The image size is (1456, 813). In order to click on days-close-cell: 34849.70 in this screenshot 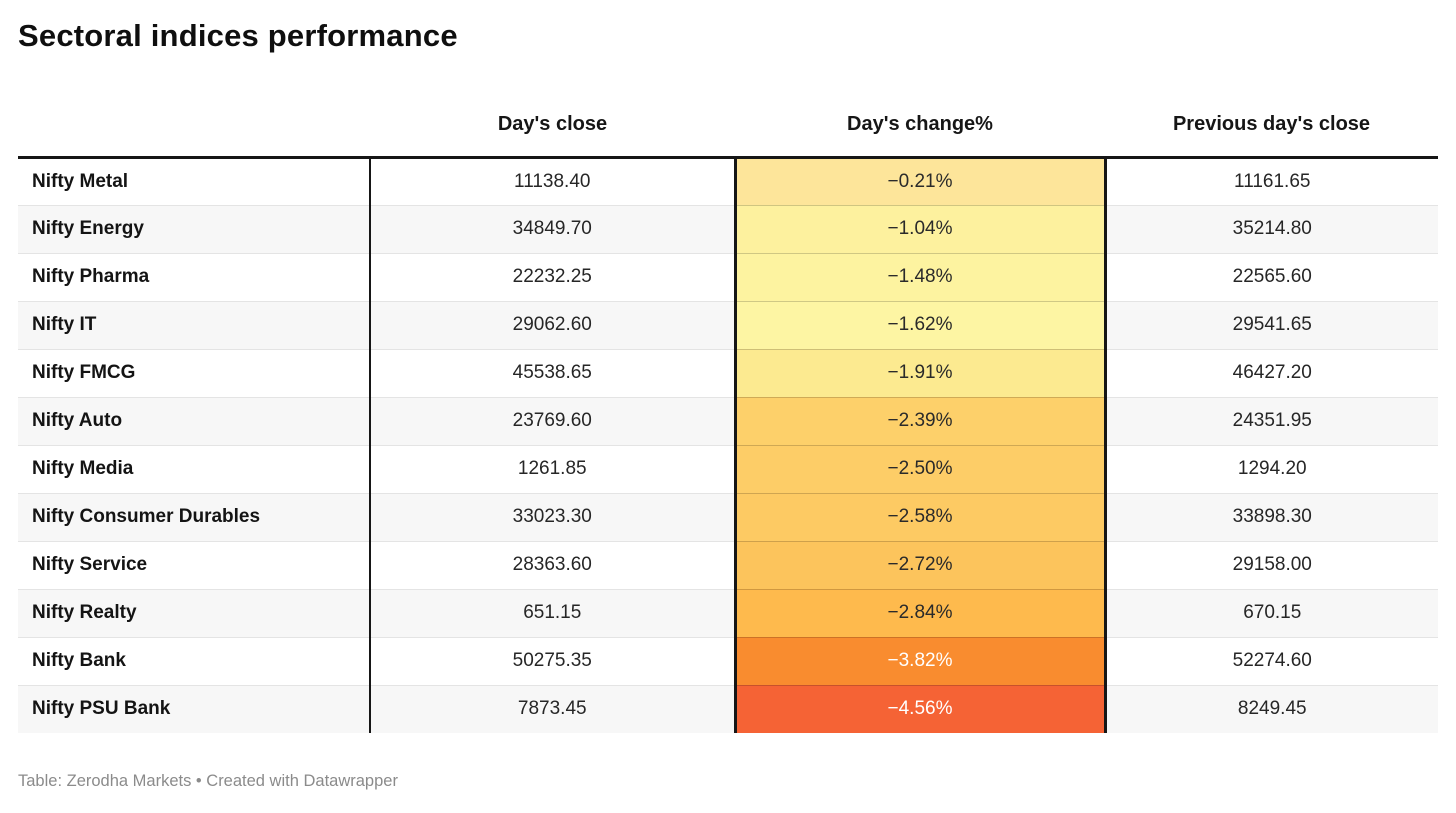, I will do `click(552, 228)`.